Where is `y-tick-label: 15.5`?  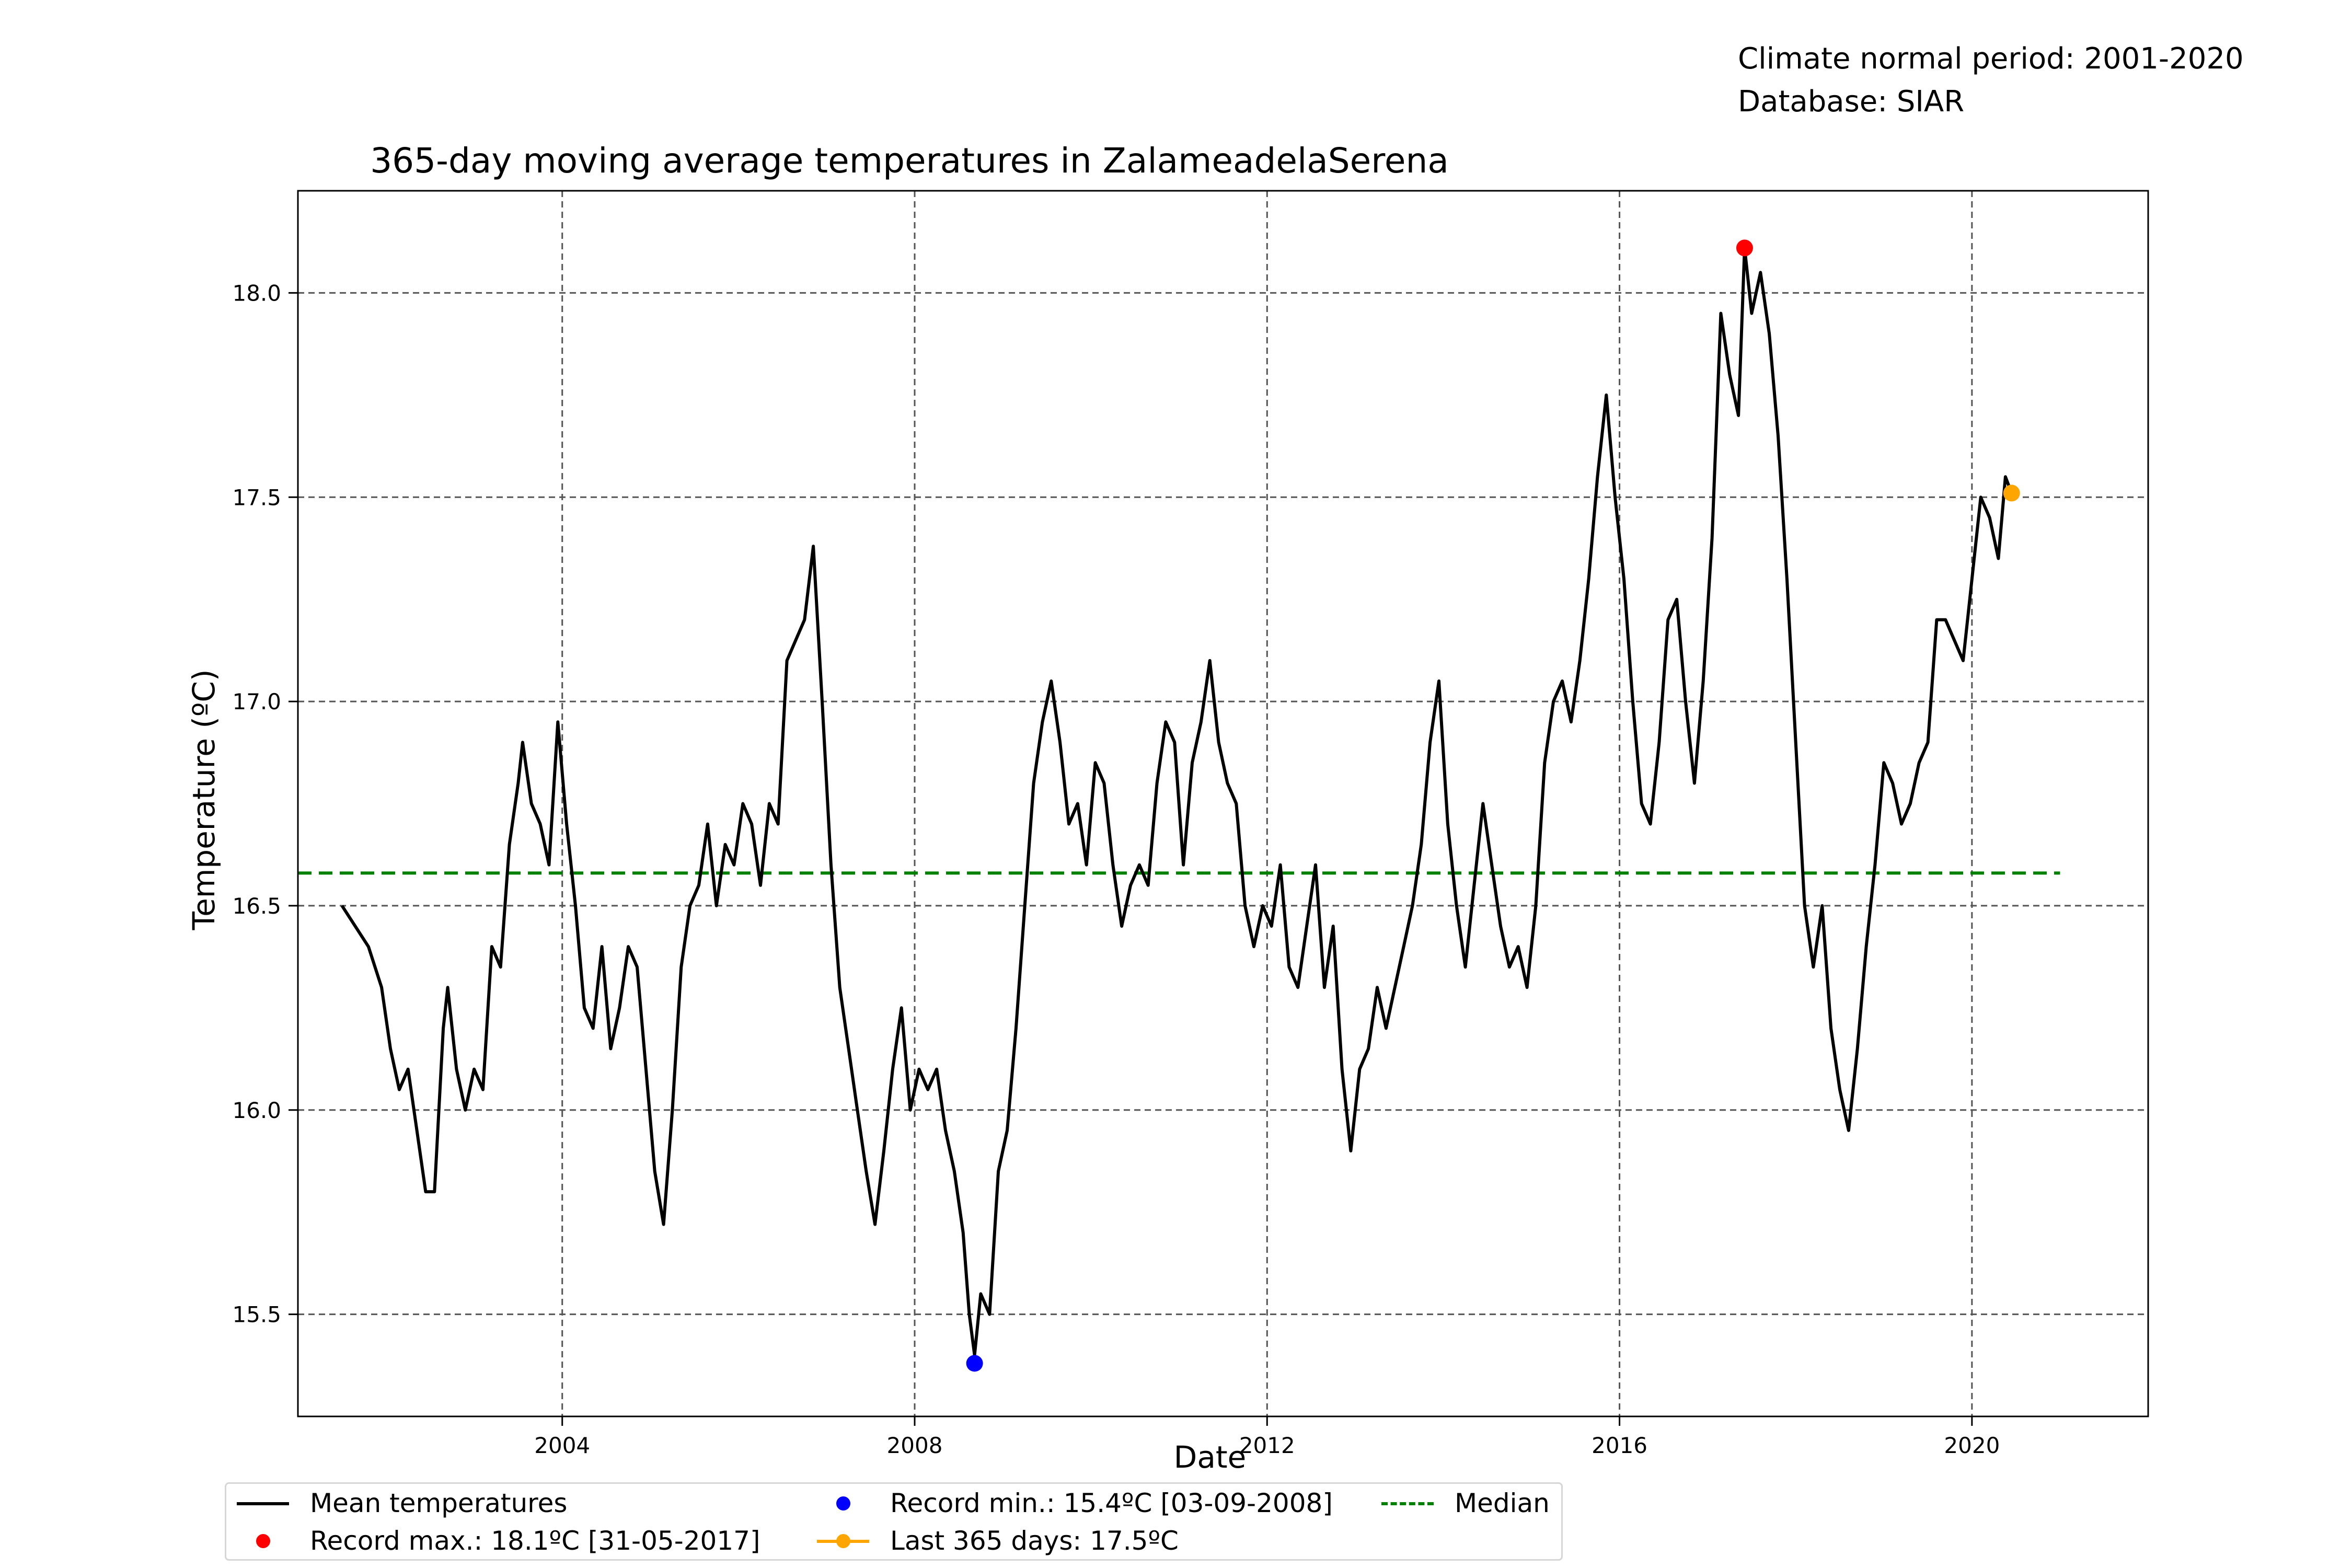
y-tick-label: 15.5 is located at coordinates (256, 1315).